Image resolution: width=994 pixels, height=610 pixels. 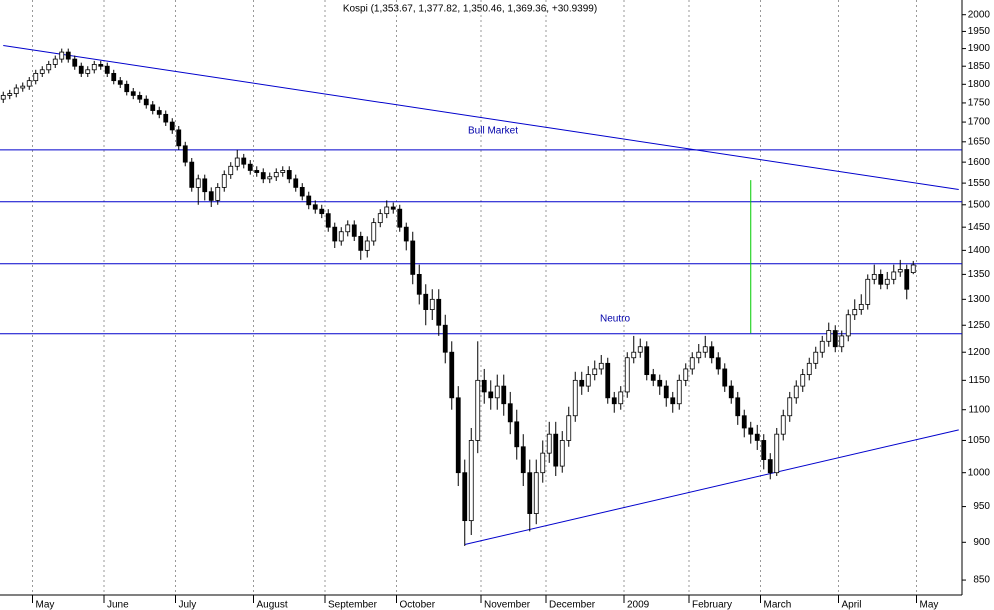 I want to click on x-tick-label: October, so click(x=418, y=605).